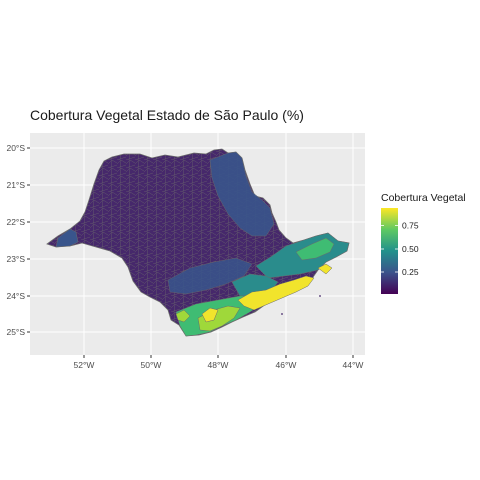 This screenshot has height=480, width=480. What do you see at coordinates (276, 293) in the screenshot?
I see `region-serra-do-mar` at bounding box center [276, 293].